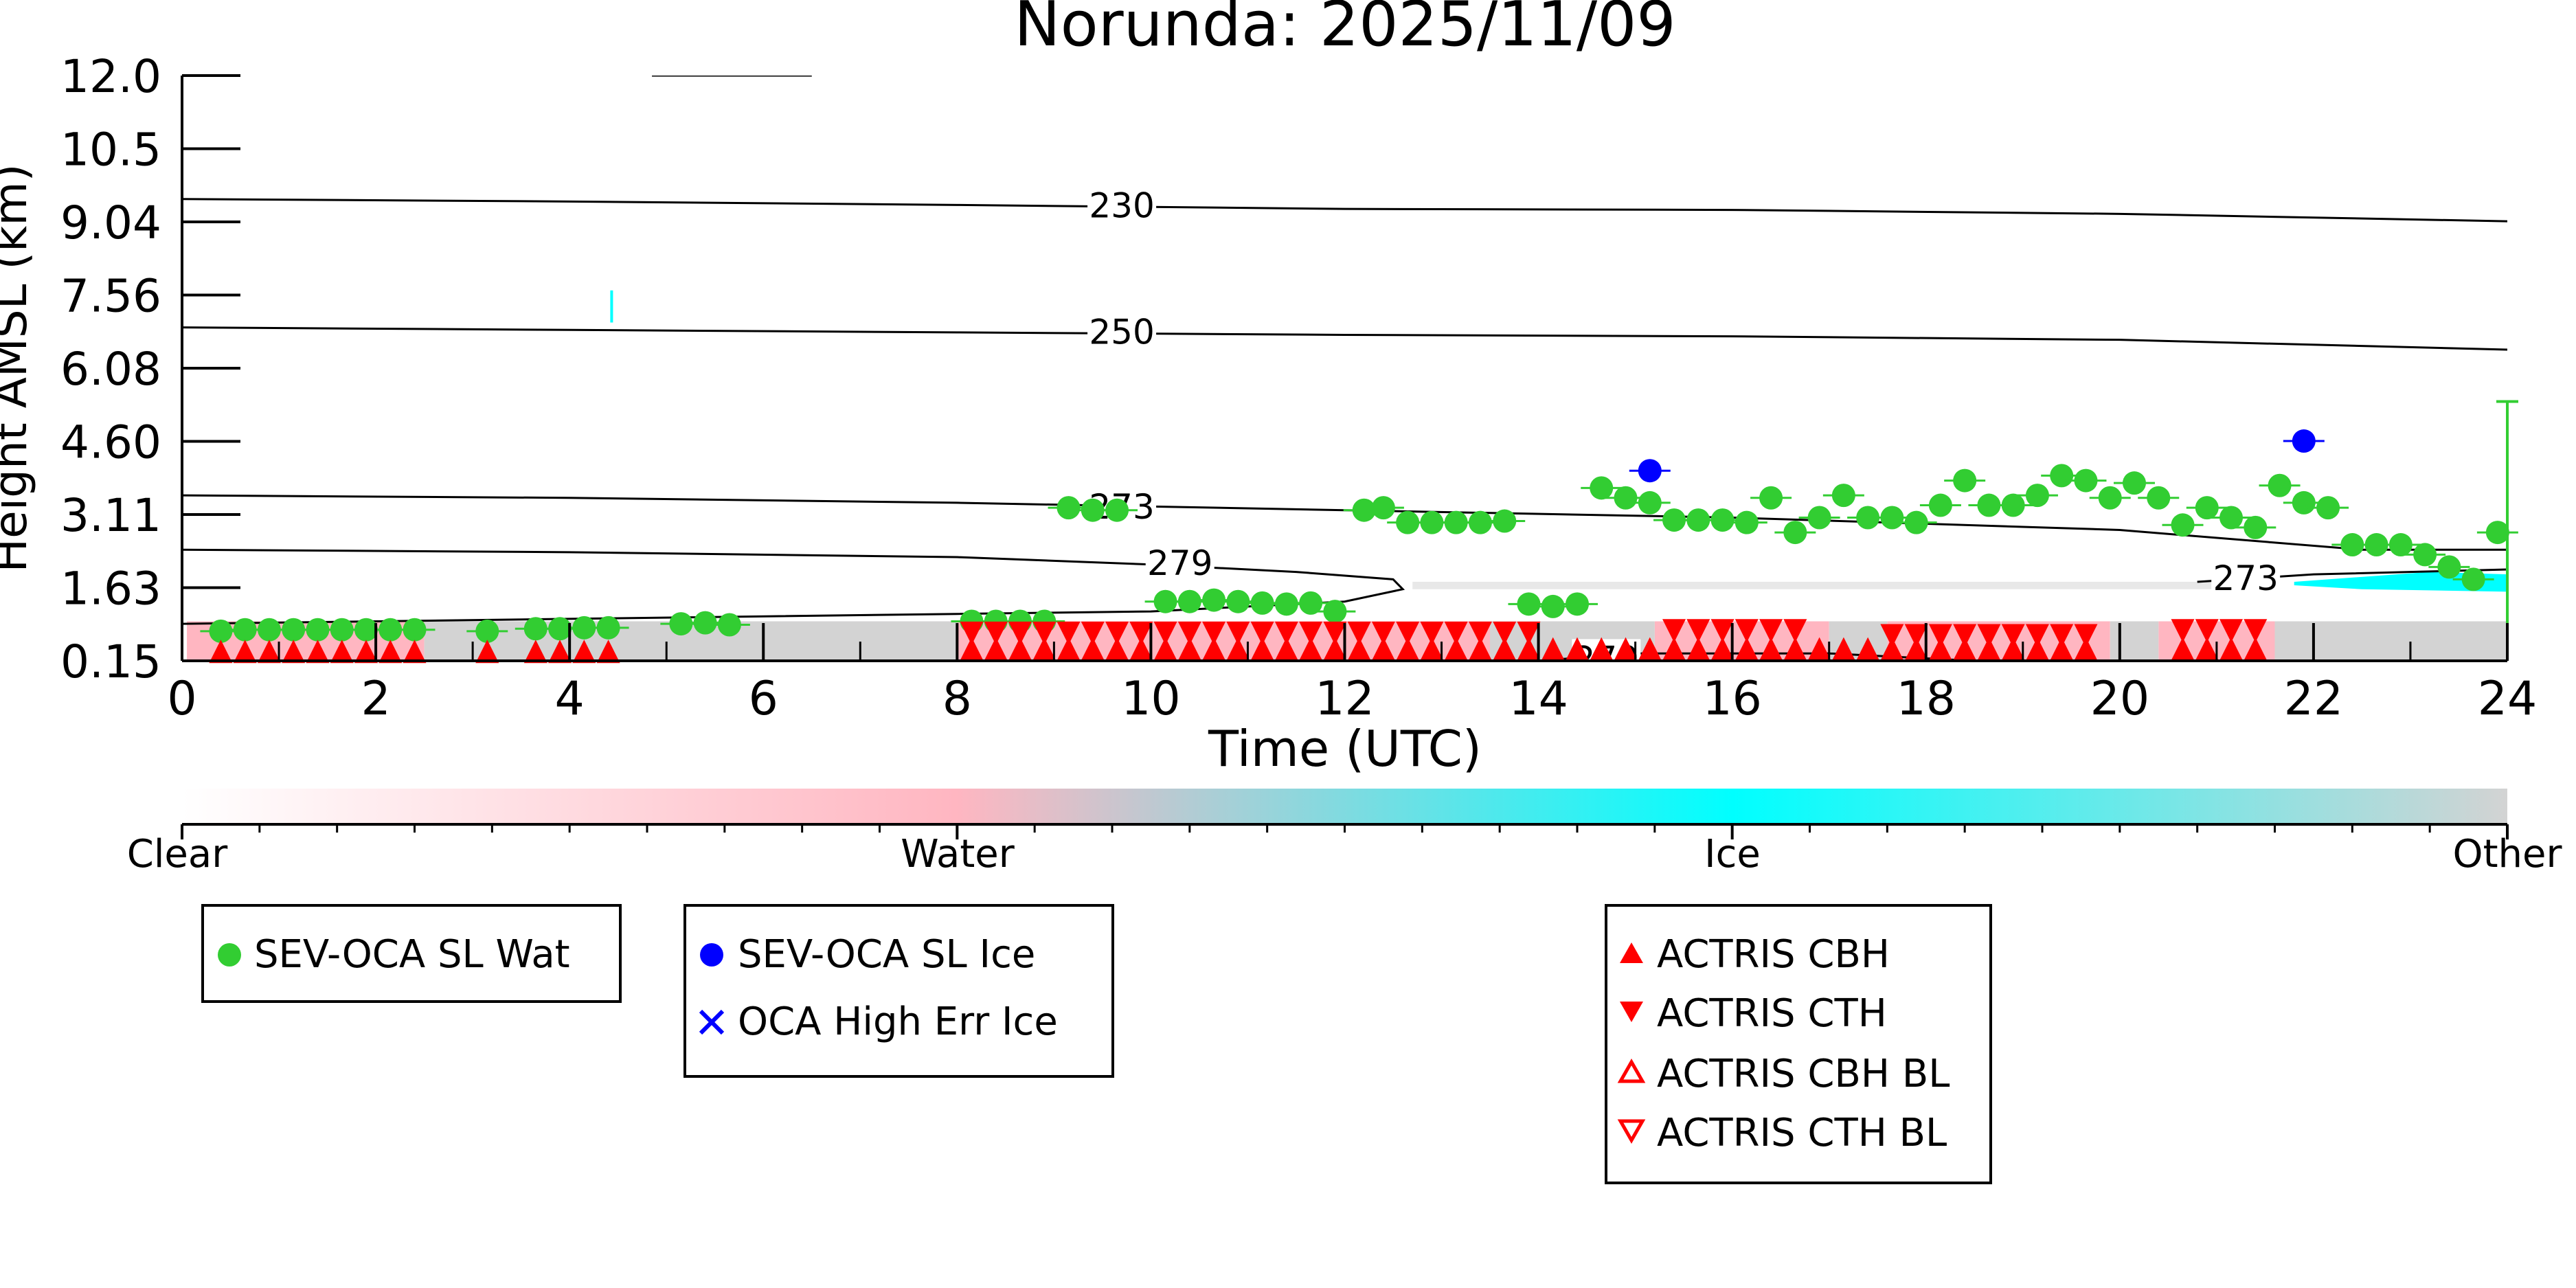 The image size is (2576, 1288). I want to click on legend-wat-label: SEV-OCA SL Wat, so click(412, 954).